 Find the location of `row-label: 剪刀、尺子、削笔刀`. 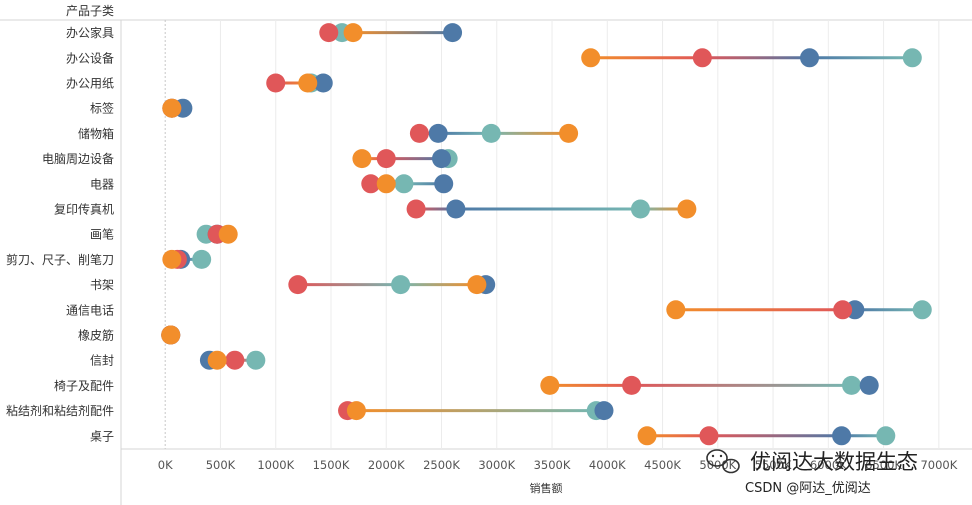

row-label: 剪刀、尺子、削笔刀 is located at coordinates (60, 259).